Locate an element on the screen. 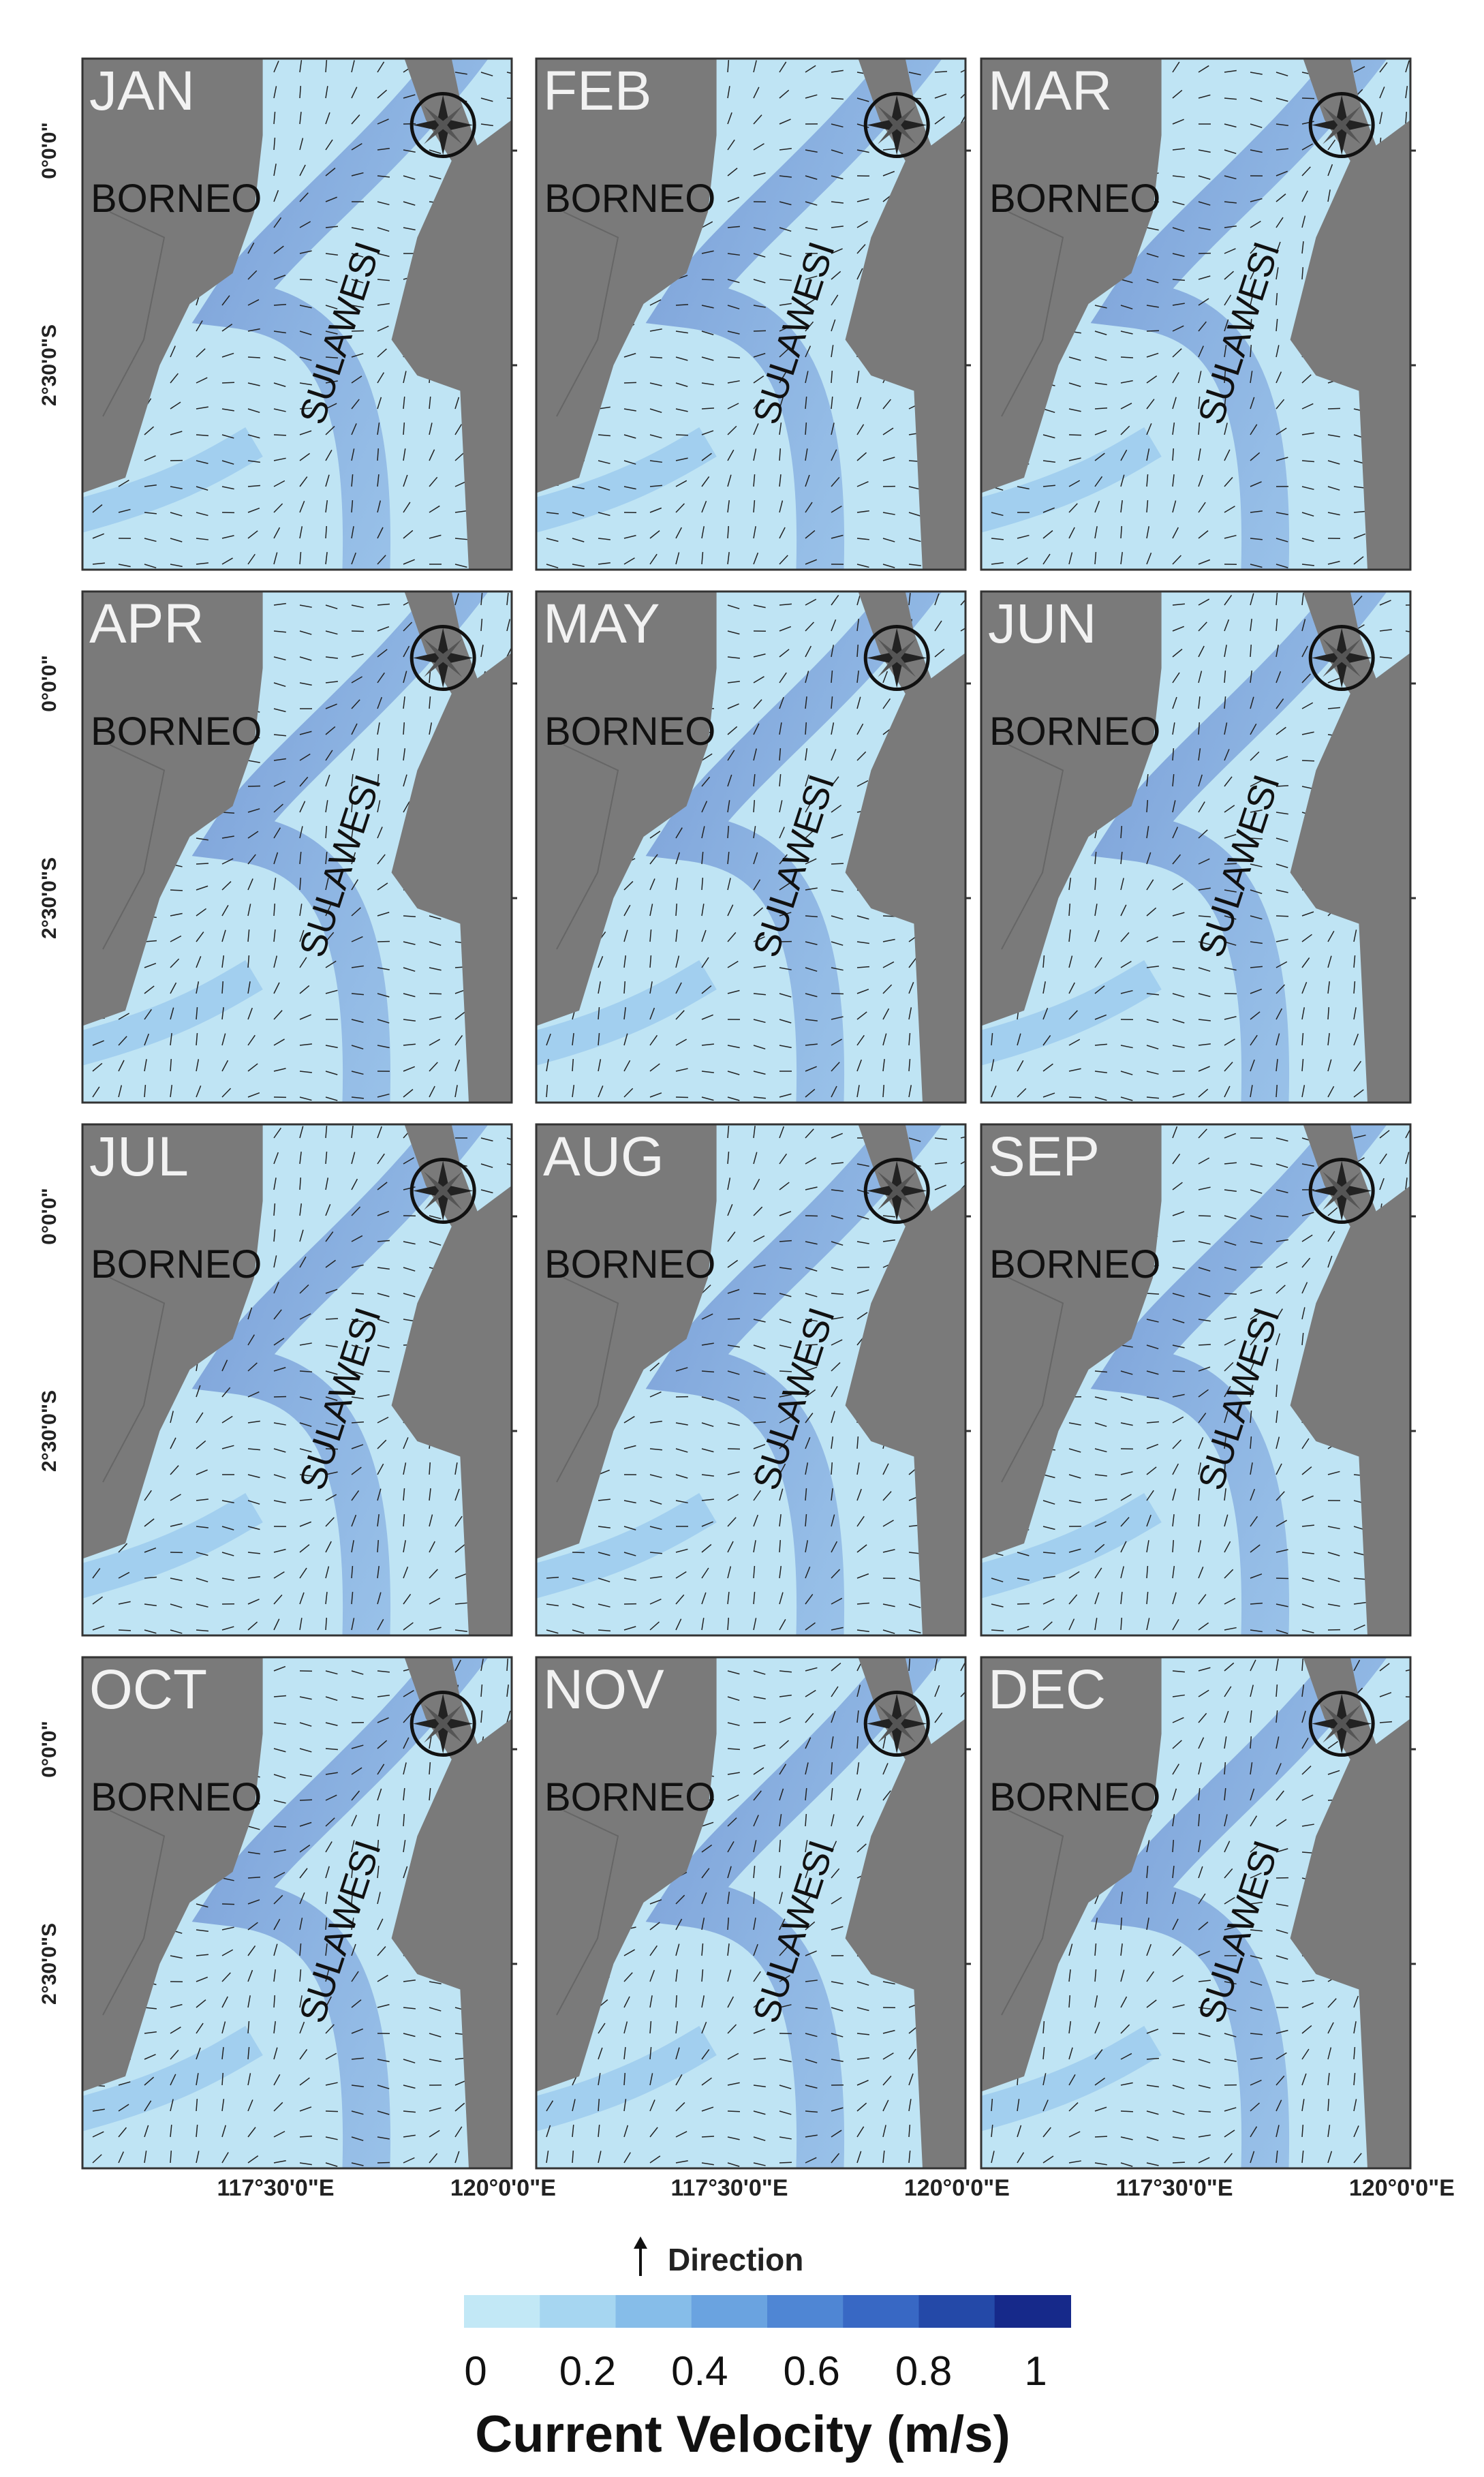 This screenshot has height=2477, width=1484. month-label: SEP is located at coordinates (1044, 1157).